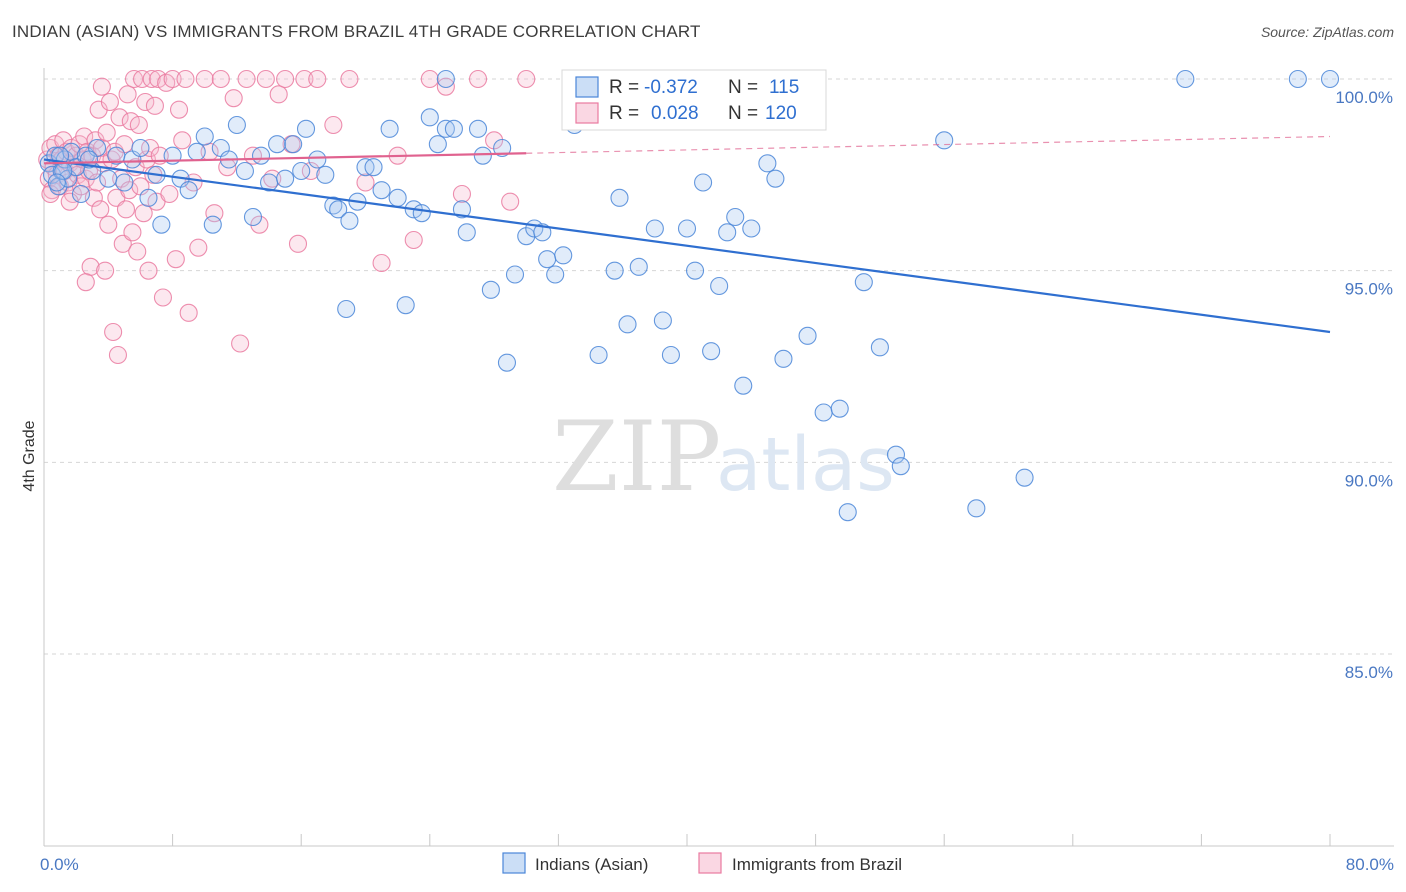 Image resolution: width=1406 pixels, height=892 pixels. Describe the element at coordinates (675, 113) in the screenshot. I see `stats-r-value-pink: 0.028` at that location.